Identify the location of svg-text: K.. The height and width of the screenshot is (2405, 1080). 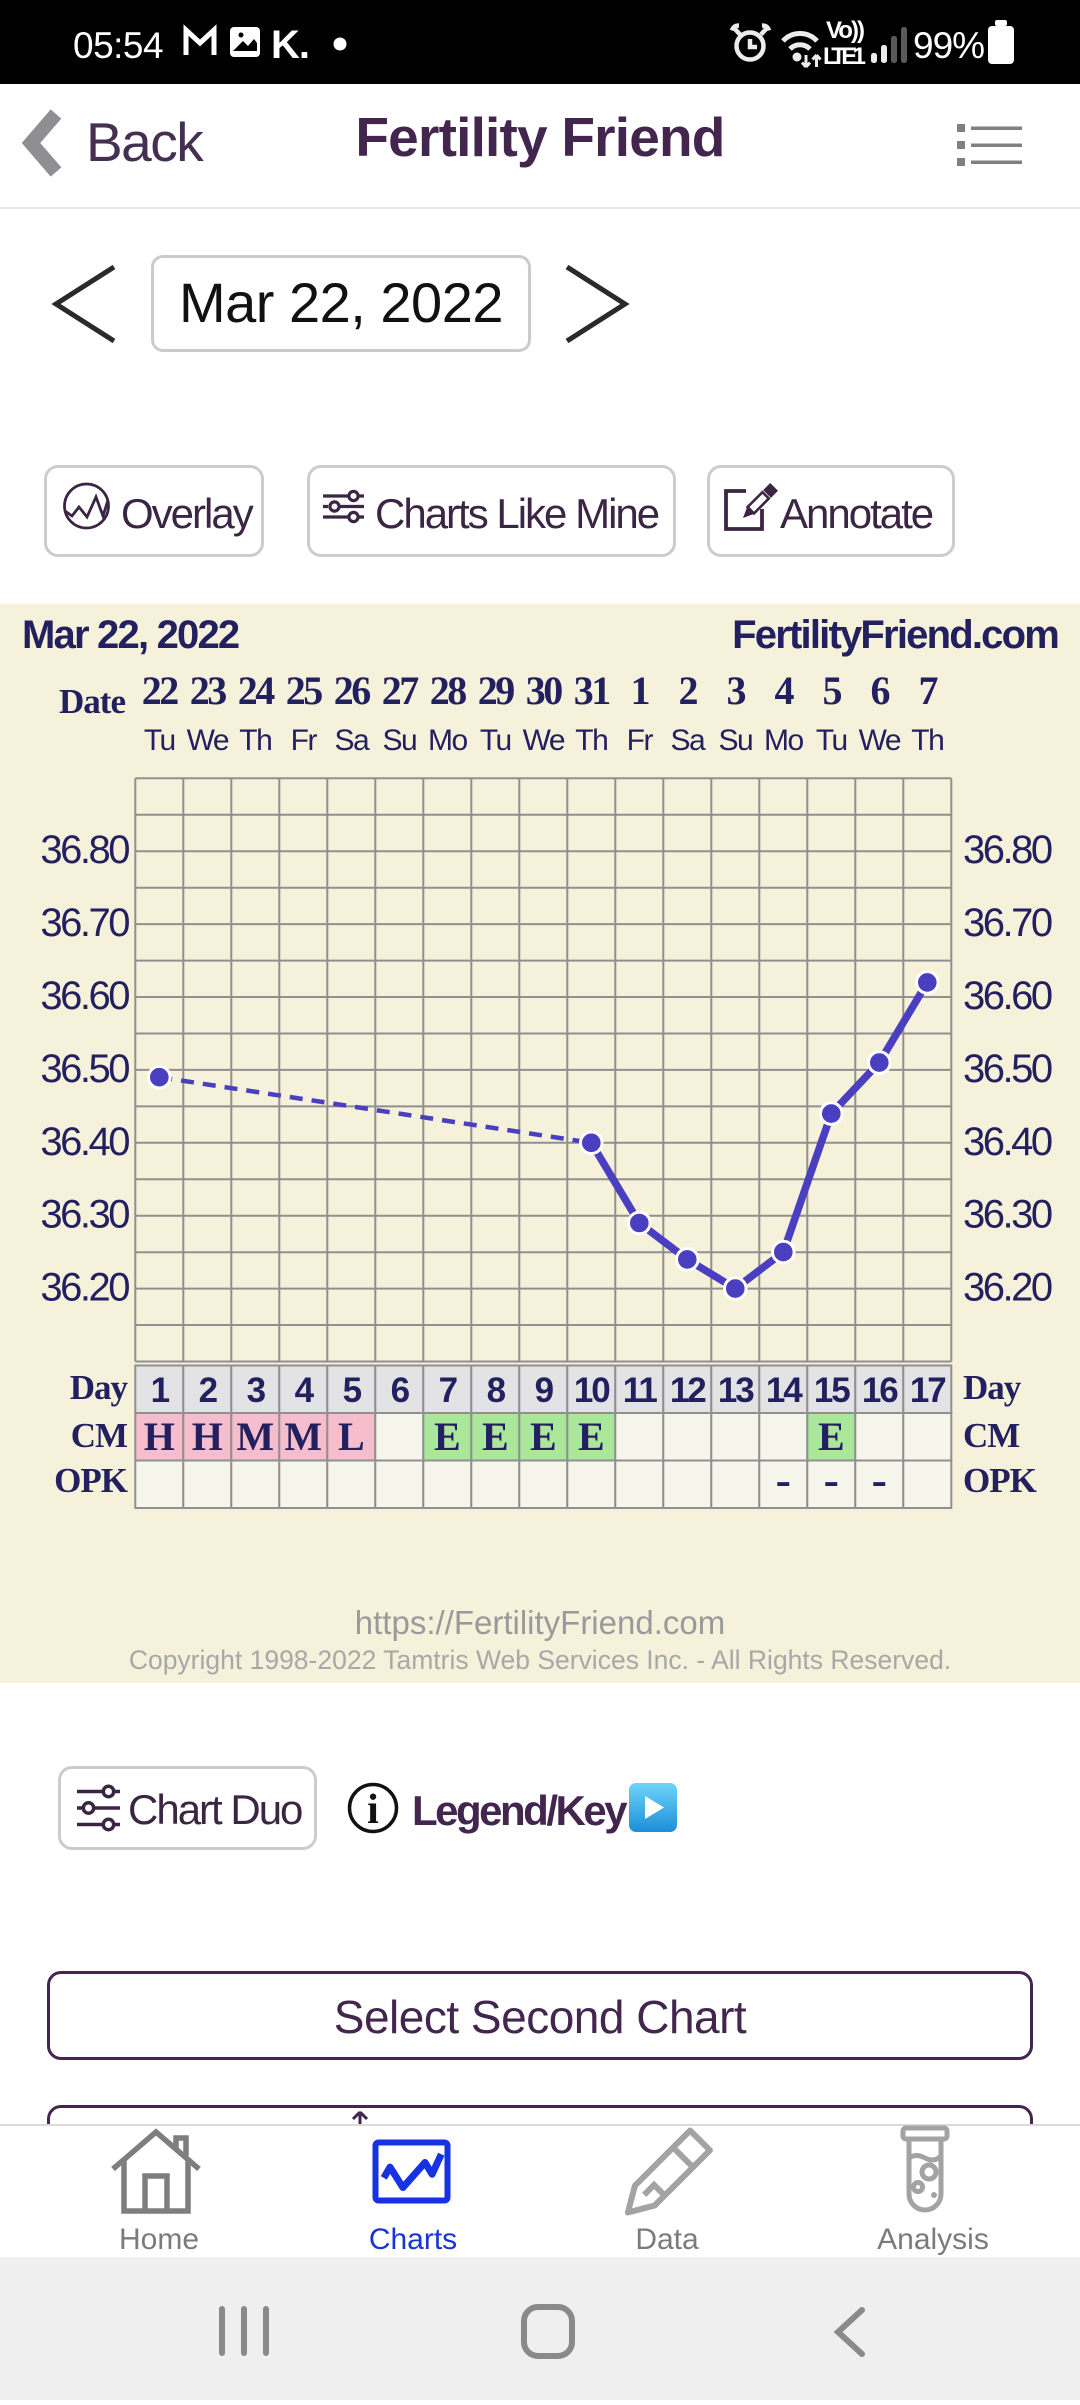
(290, 45).